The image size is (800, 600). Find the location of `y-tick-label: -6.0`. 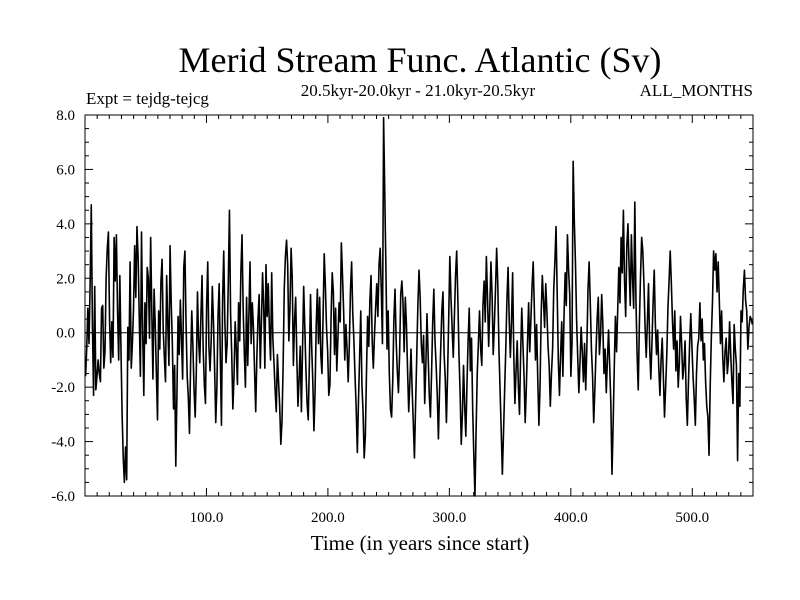

y-tick-label: -6.0 is located at coordinates (63, 497).